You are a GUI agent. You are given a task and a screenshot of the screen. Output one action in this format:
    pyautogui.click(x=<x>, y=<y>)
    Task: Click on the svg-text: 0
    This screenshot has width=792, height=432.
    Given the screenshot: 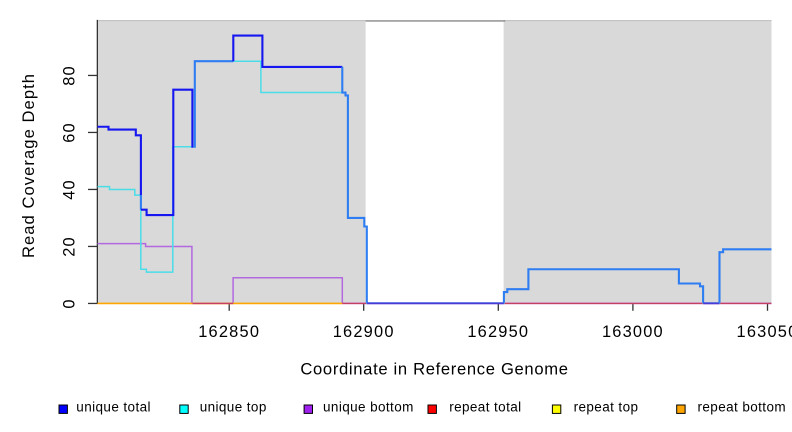 What is the action you would take?
    pyautogui.click(x=70, y=303)
    